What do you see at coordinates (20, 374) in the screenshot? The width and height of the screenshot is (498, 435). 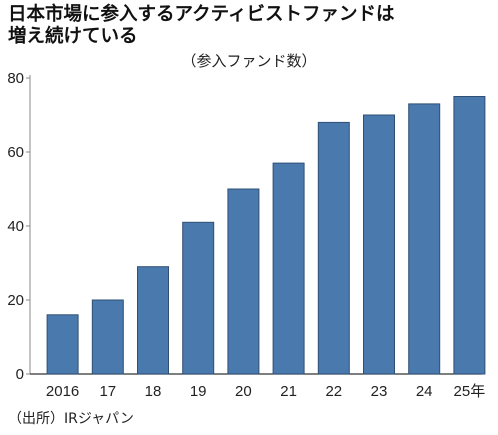 I see `y-tick-label: 0` at bounding box center [20, 374].